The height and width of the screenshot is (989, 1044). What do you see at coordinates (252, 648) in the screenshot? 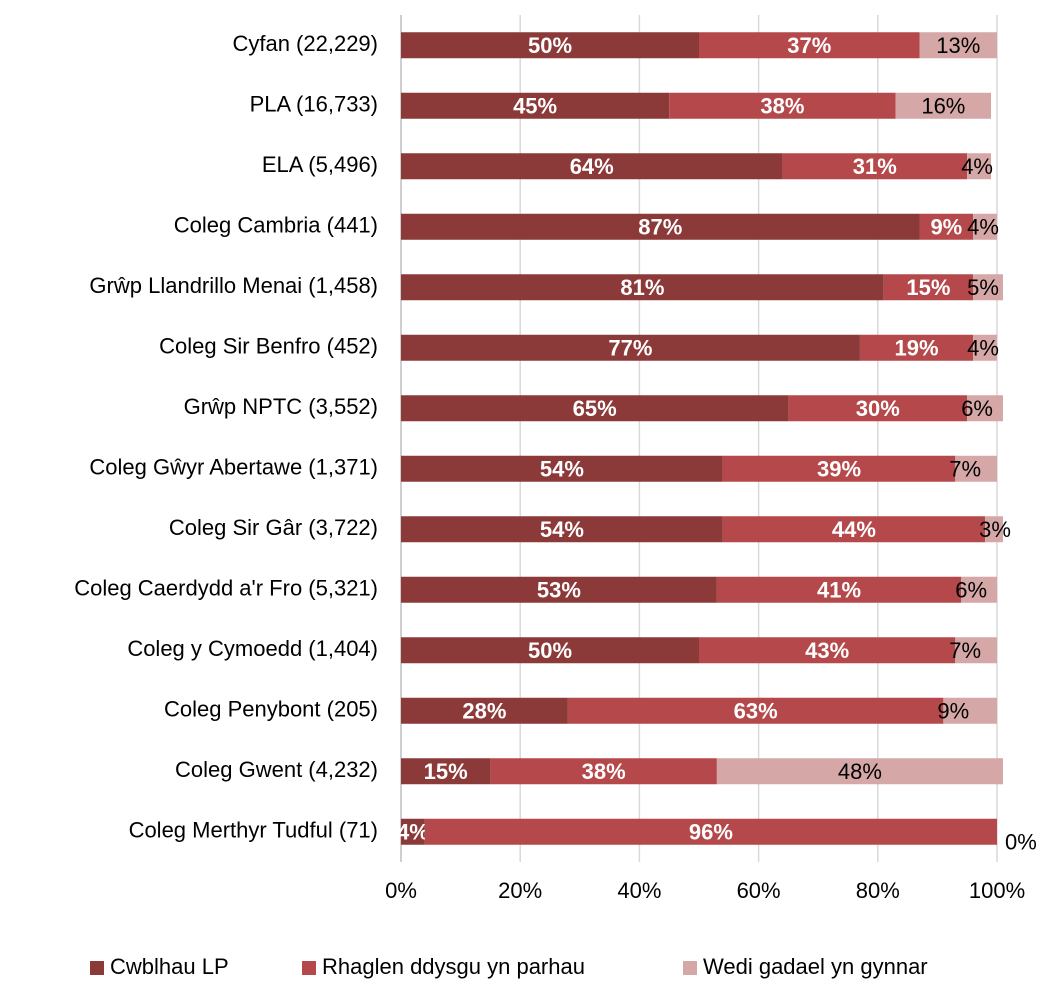
I see `y-tick-label: Coleg y Cymoedd (1,404)` at bounding box center [252, 648].